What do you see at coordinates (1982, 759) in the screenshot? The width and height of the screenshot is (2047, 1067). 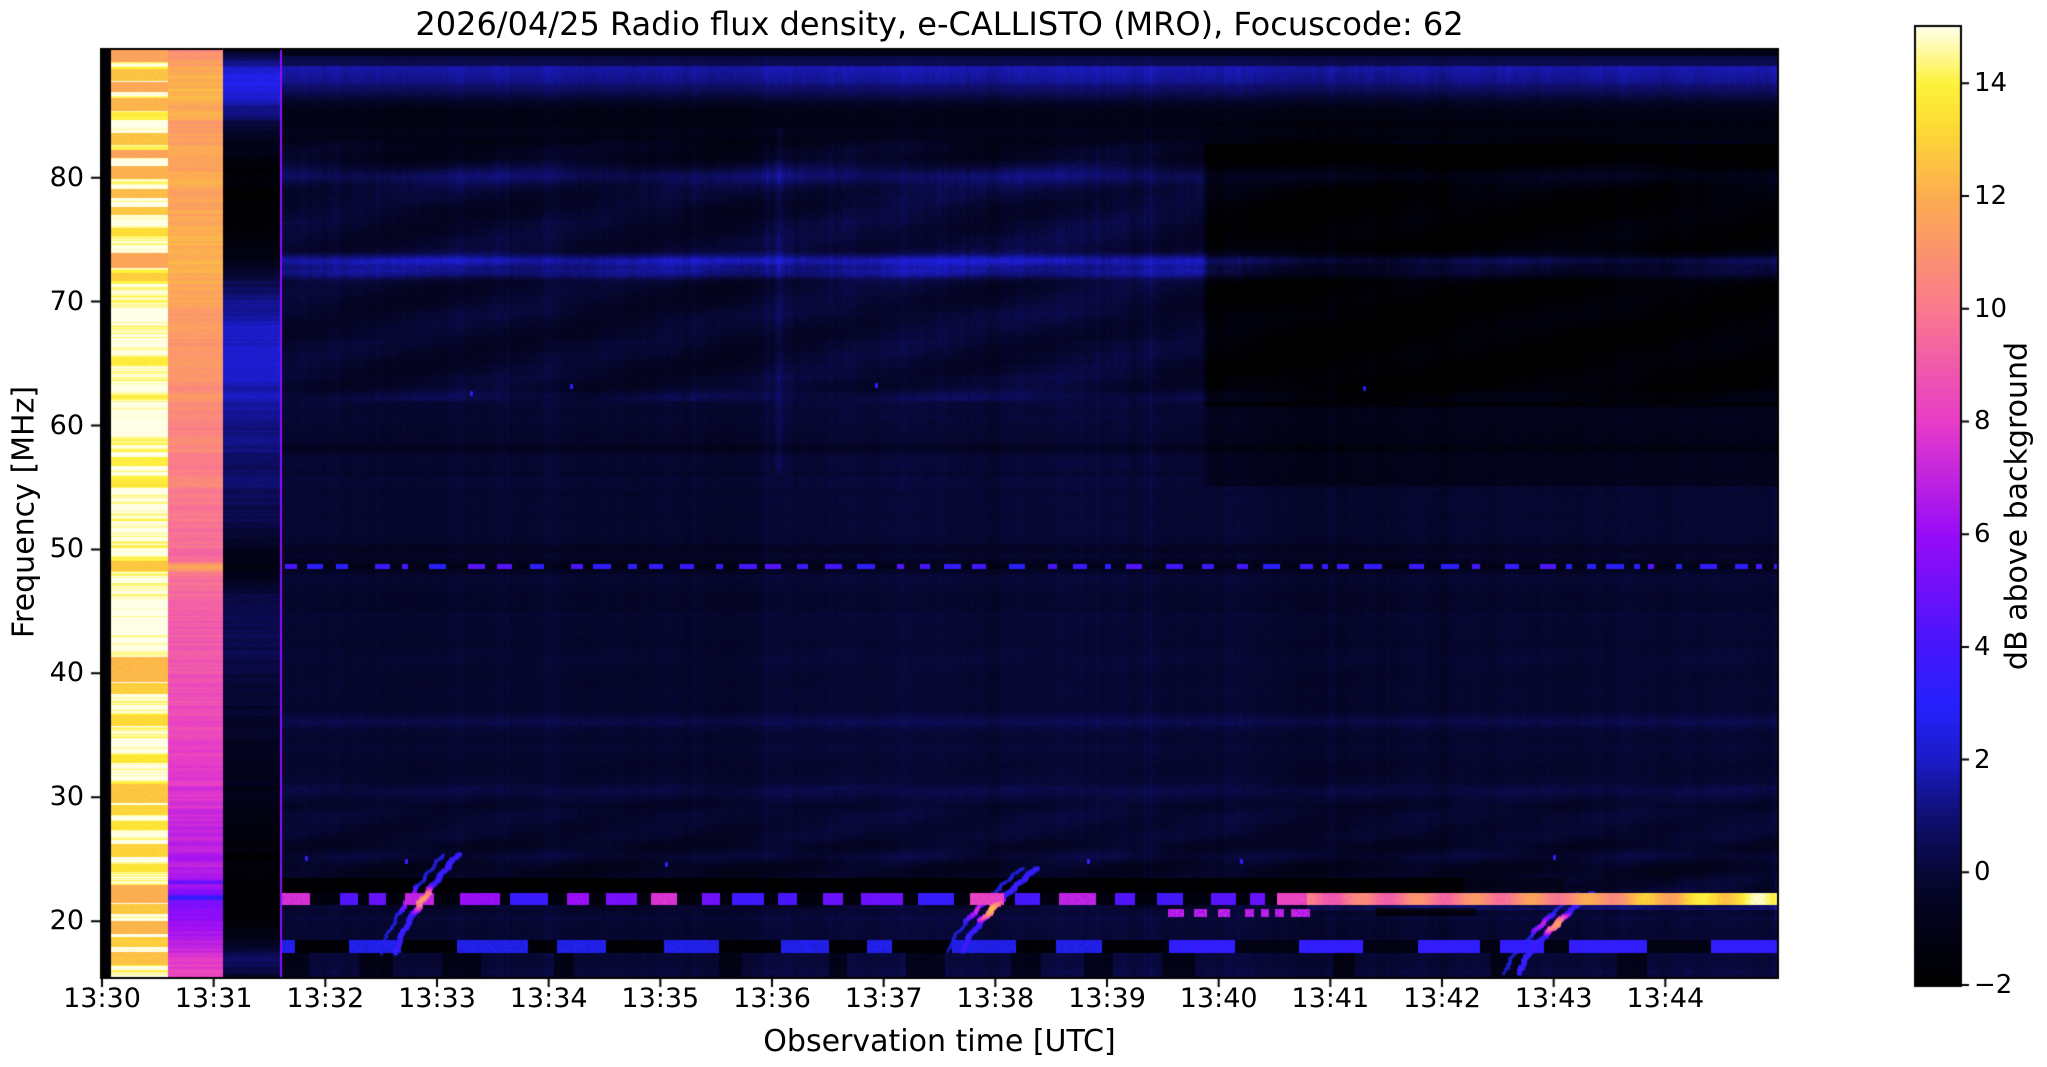 I see `colorbar-tick-label: 2` at bounding box center [1982, 759].